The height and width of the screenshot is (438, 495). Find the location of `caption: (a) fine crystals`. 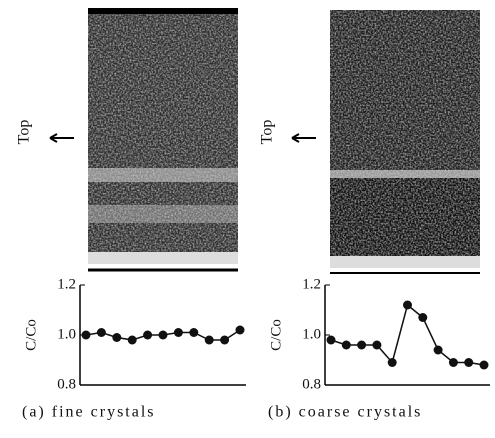

caption: (a) fine crystals is located at coordinates (89, 412).